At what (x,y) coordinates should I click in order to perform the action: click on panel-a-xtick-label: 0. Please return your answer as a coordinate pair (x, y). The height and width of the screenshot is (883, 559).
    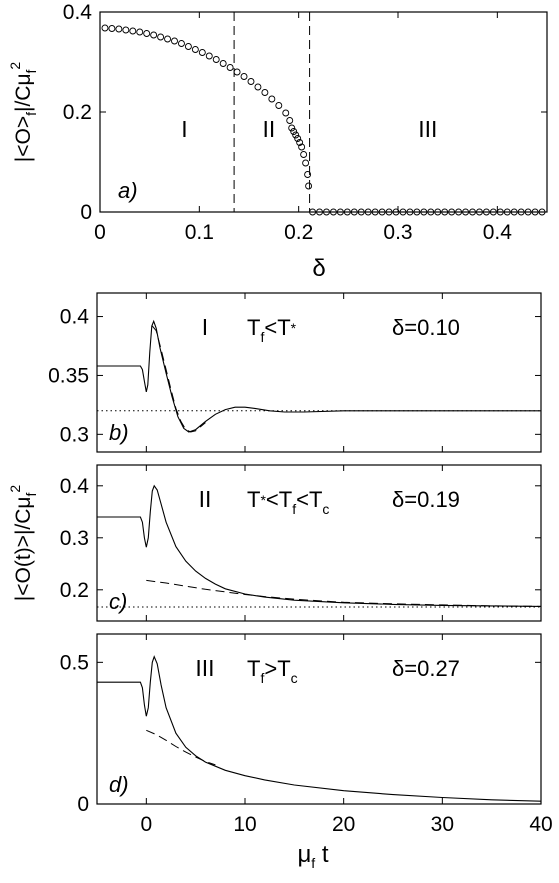
    Looking at the image, I should click on (100, 232).